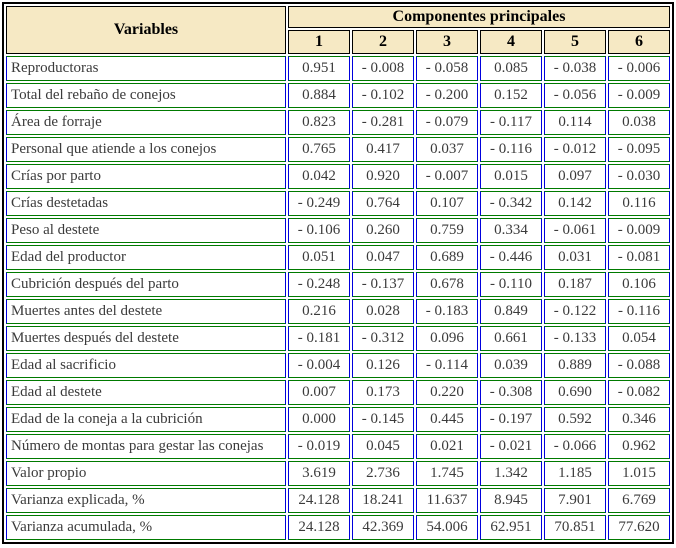  Describe the element at coordinates (639, 365) in the screenshot. I see `value-cell: - 0.088` at that location.